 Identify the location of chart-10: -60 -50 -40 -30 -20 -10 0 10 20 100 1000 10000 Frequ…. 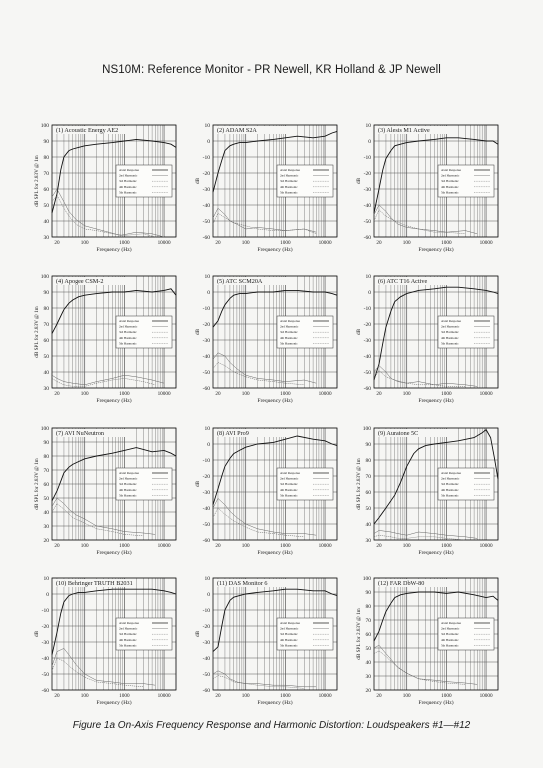
(105, 641).